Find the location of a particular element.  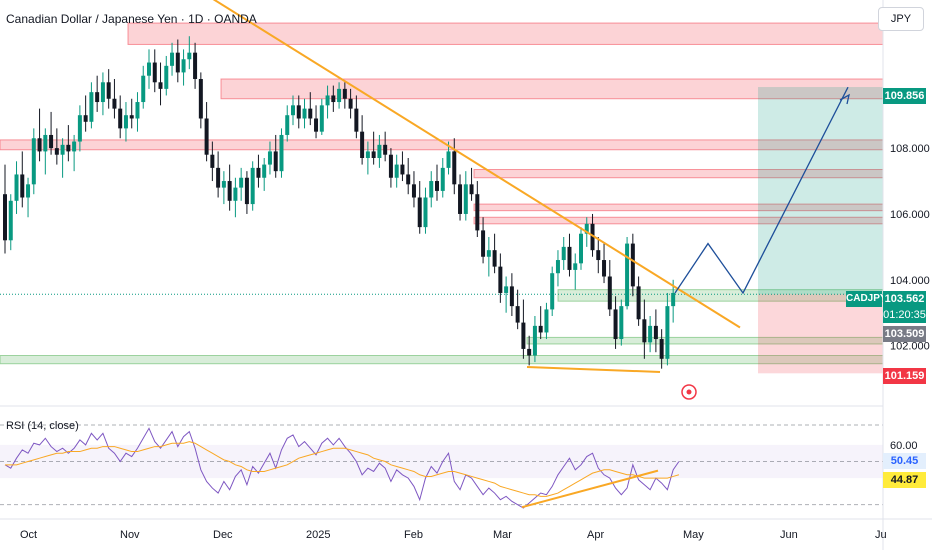

bar-countdown-tag: 01:20:35 is located at coordinates (904, 315).